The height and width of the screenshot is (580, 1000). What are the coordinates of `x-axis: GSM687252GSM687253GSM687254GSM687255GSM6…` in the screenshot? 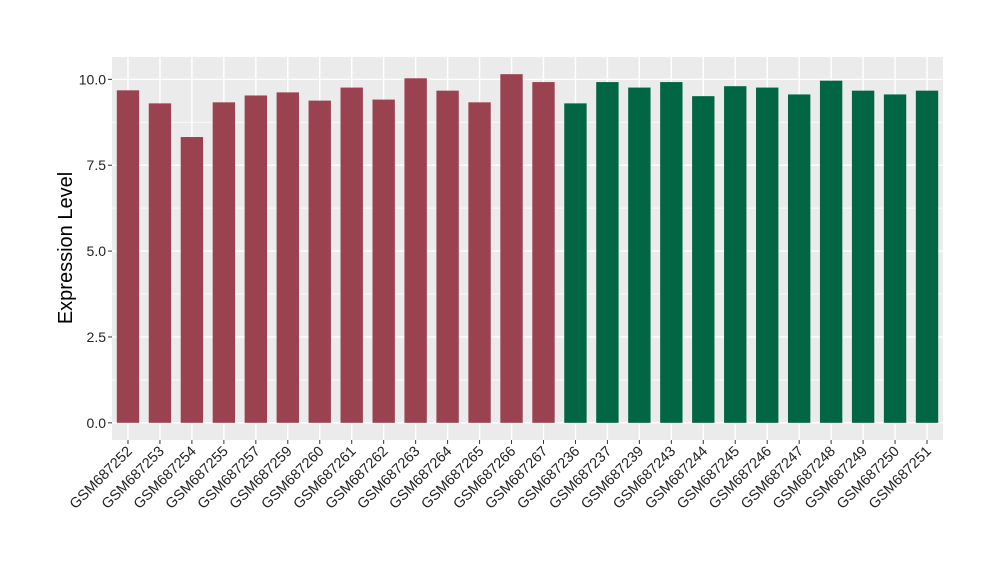 It's located at (501, 476).